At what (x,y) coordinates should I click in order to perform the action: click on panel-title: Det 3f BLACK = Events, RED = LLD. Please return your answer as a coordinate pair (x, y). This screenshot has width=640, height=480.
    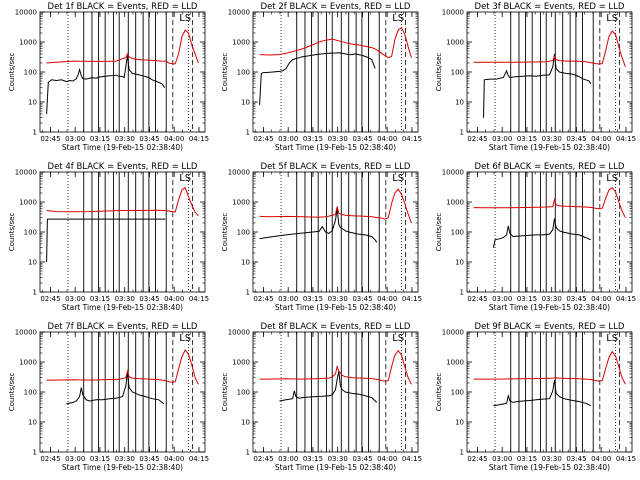
    Looking at the image, I should click on (550, 7).